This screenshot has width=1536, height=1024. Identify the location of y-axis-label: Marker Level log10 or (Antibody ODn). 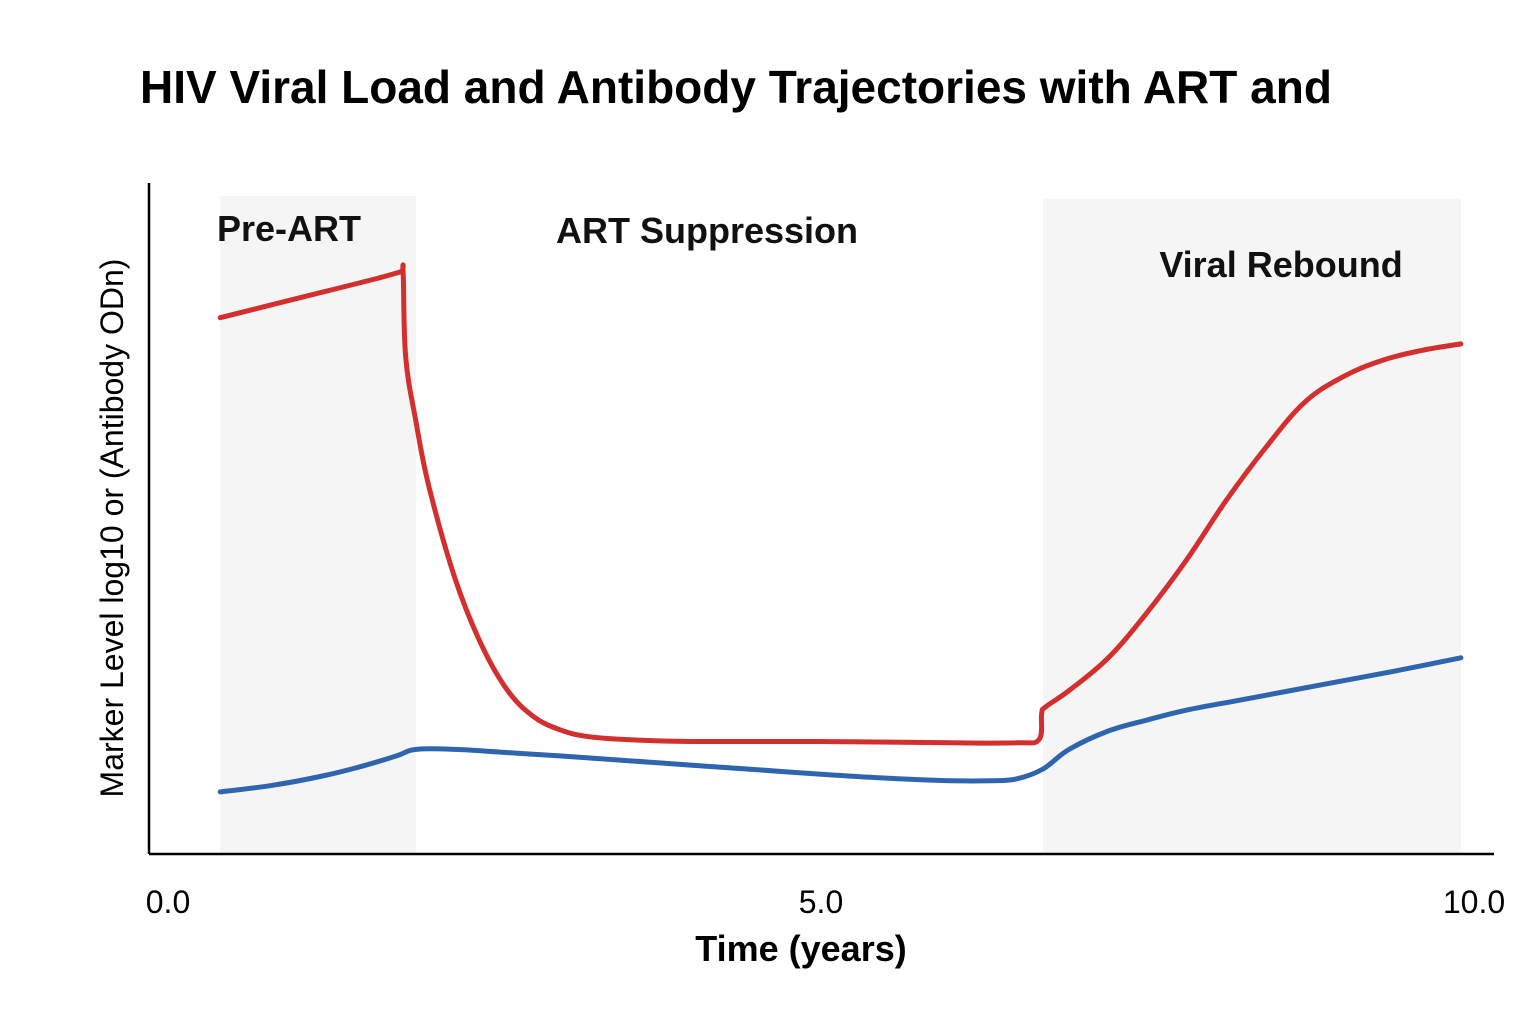
(112, 528).